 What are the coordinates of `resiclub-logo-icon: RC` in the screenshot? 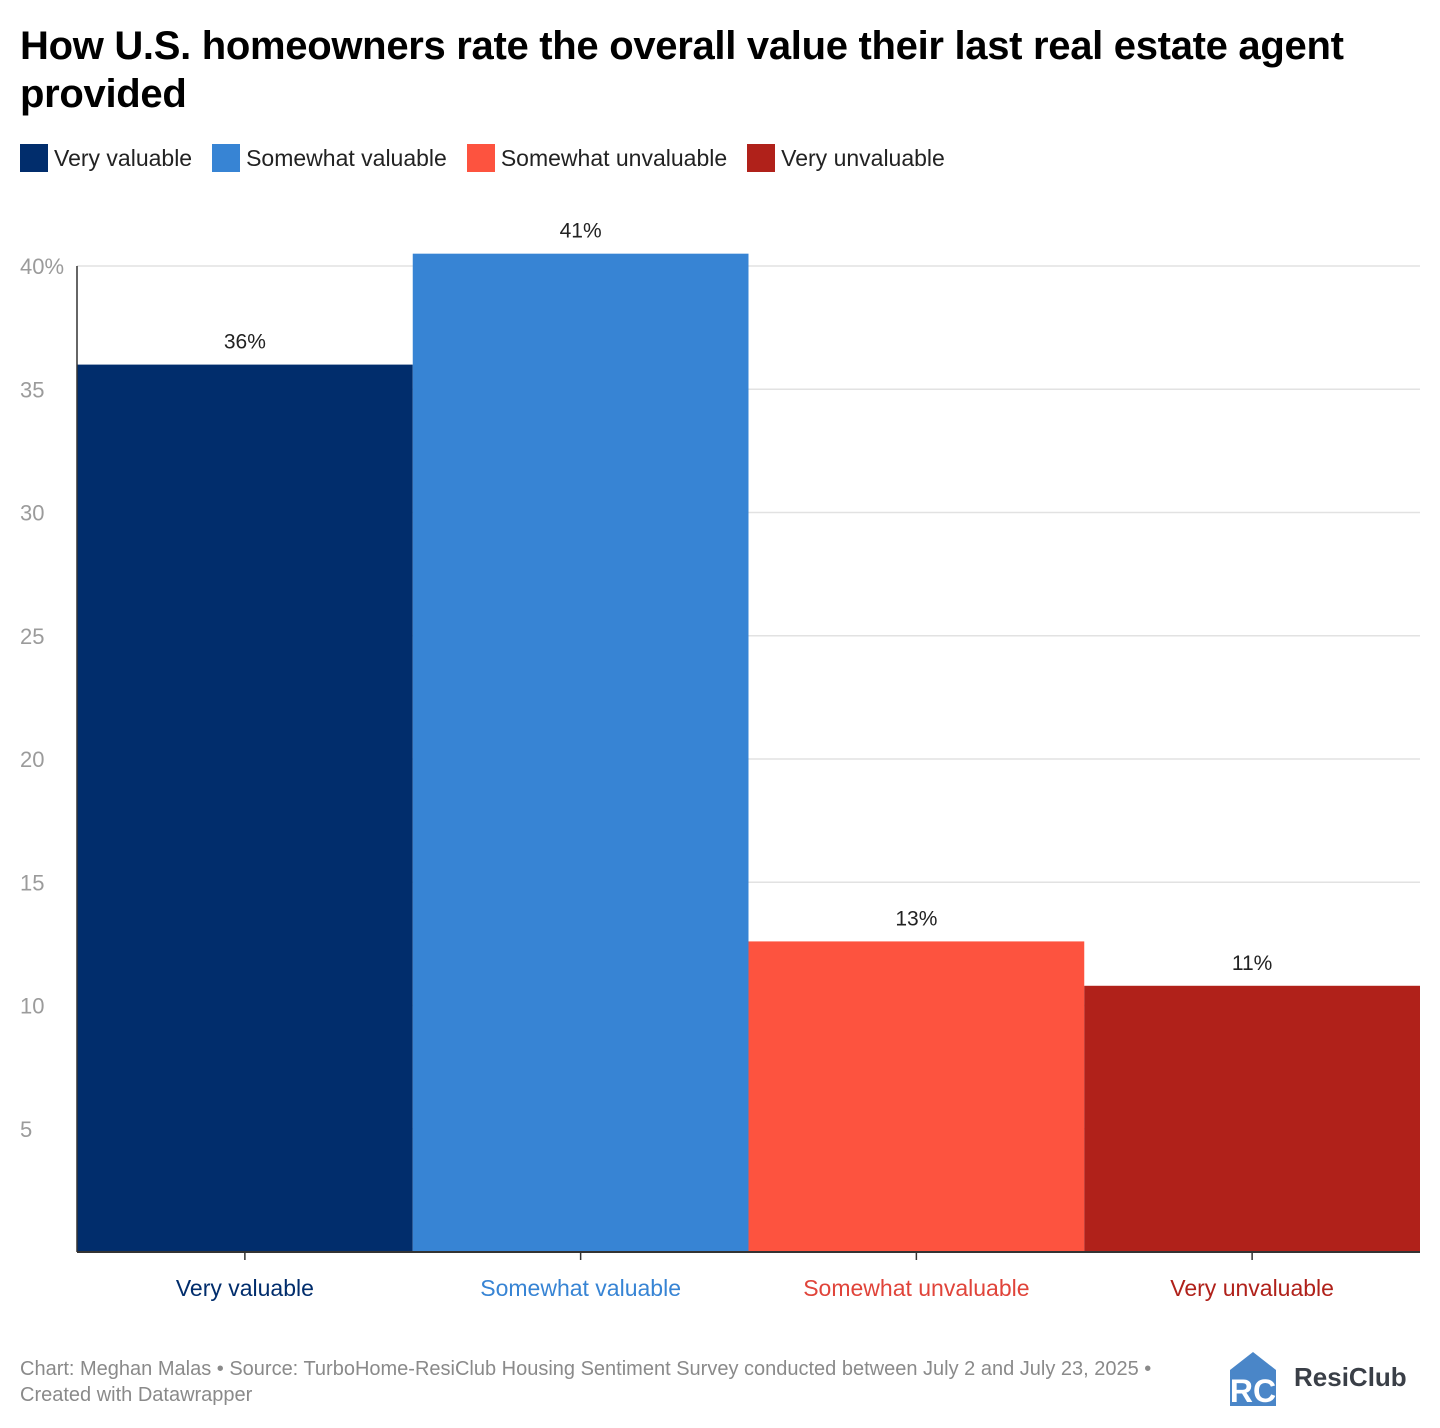 It's located at (1253, 1379).